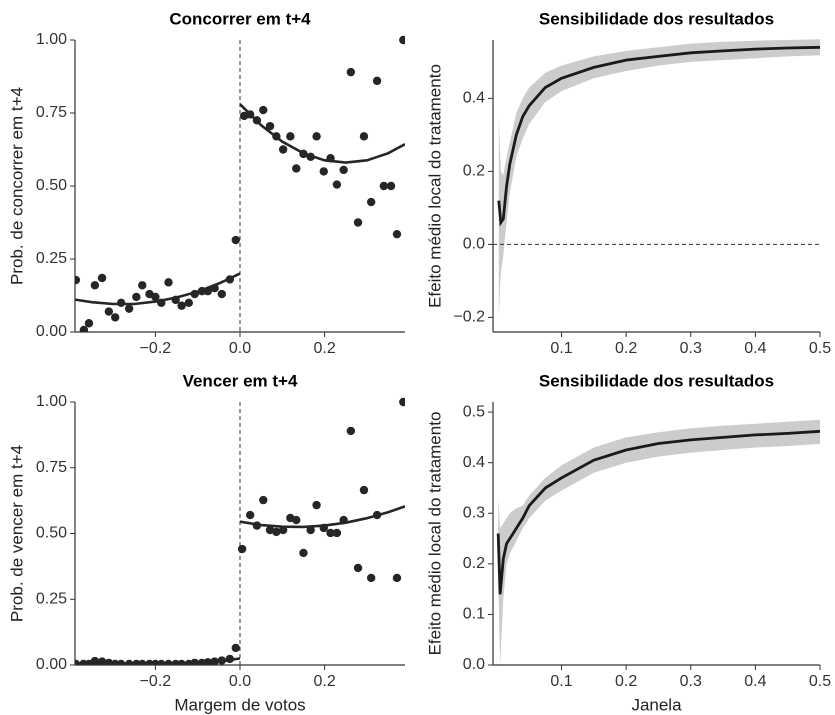 The height and width of the screenshot is (715, 835). Describe the element at coordinates (474, 563) in the screenshot. I see `y-tick-label: 0.2` at that location.